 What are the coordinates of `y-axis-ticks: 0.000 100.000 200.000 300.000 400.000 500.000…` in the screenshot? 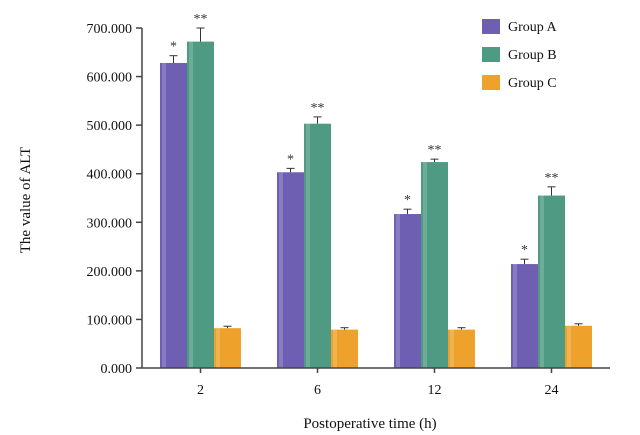 It's located at (114, 199).